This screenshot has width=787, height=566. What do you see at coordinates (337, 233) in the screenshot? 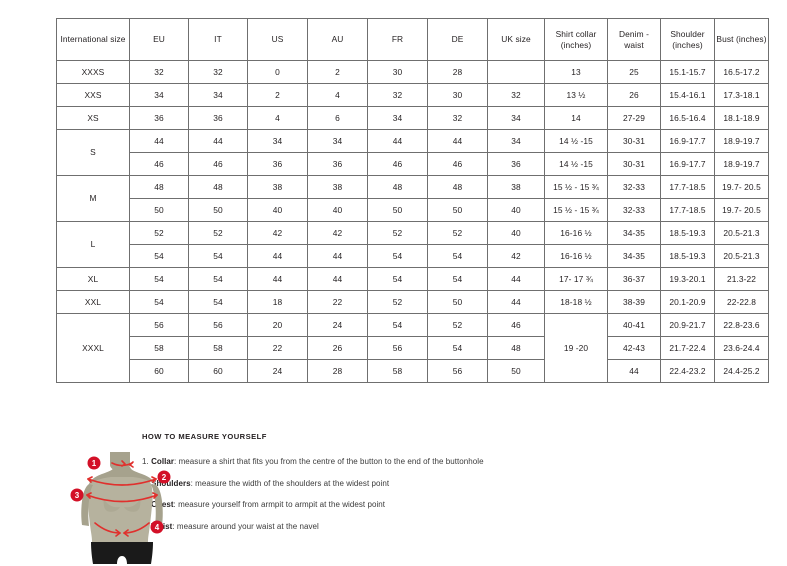
I see `cell-au: 42` at bounding box center [337, 233].